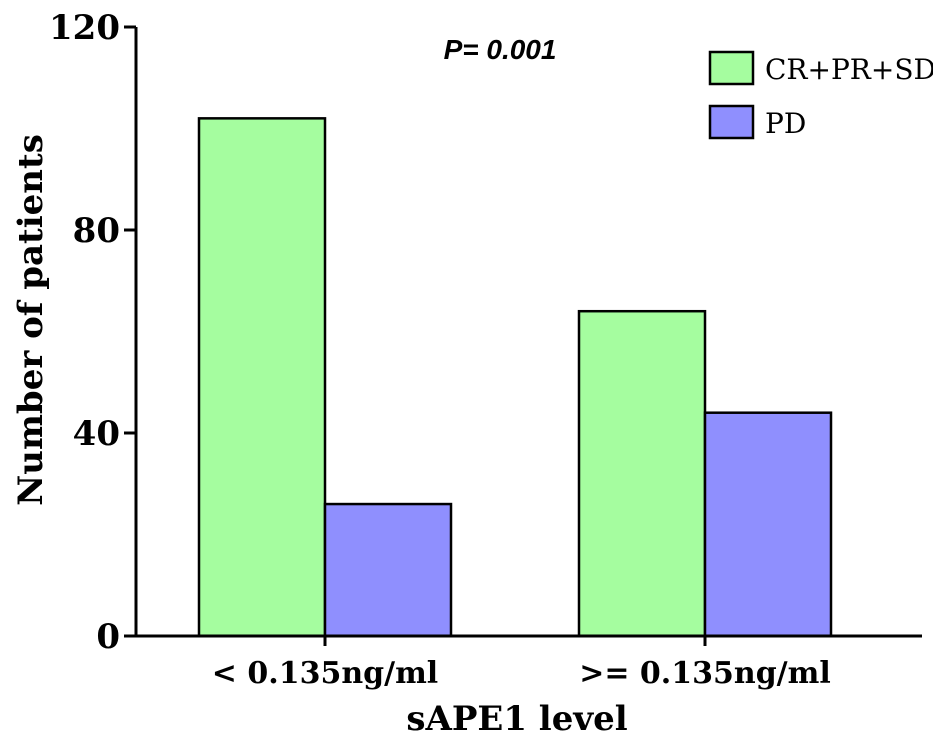 The image size is (933, 734). Describe the element at coordinates (96, 231) in the screenshot. I see `y-tick-label: 80` at that location.